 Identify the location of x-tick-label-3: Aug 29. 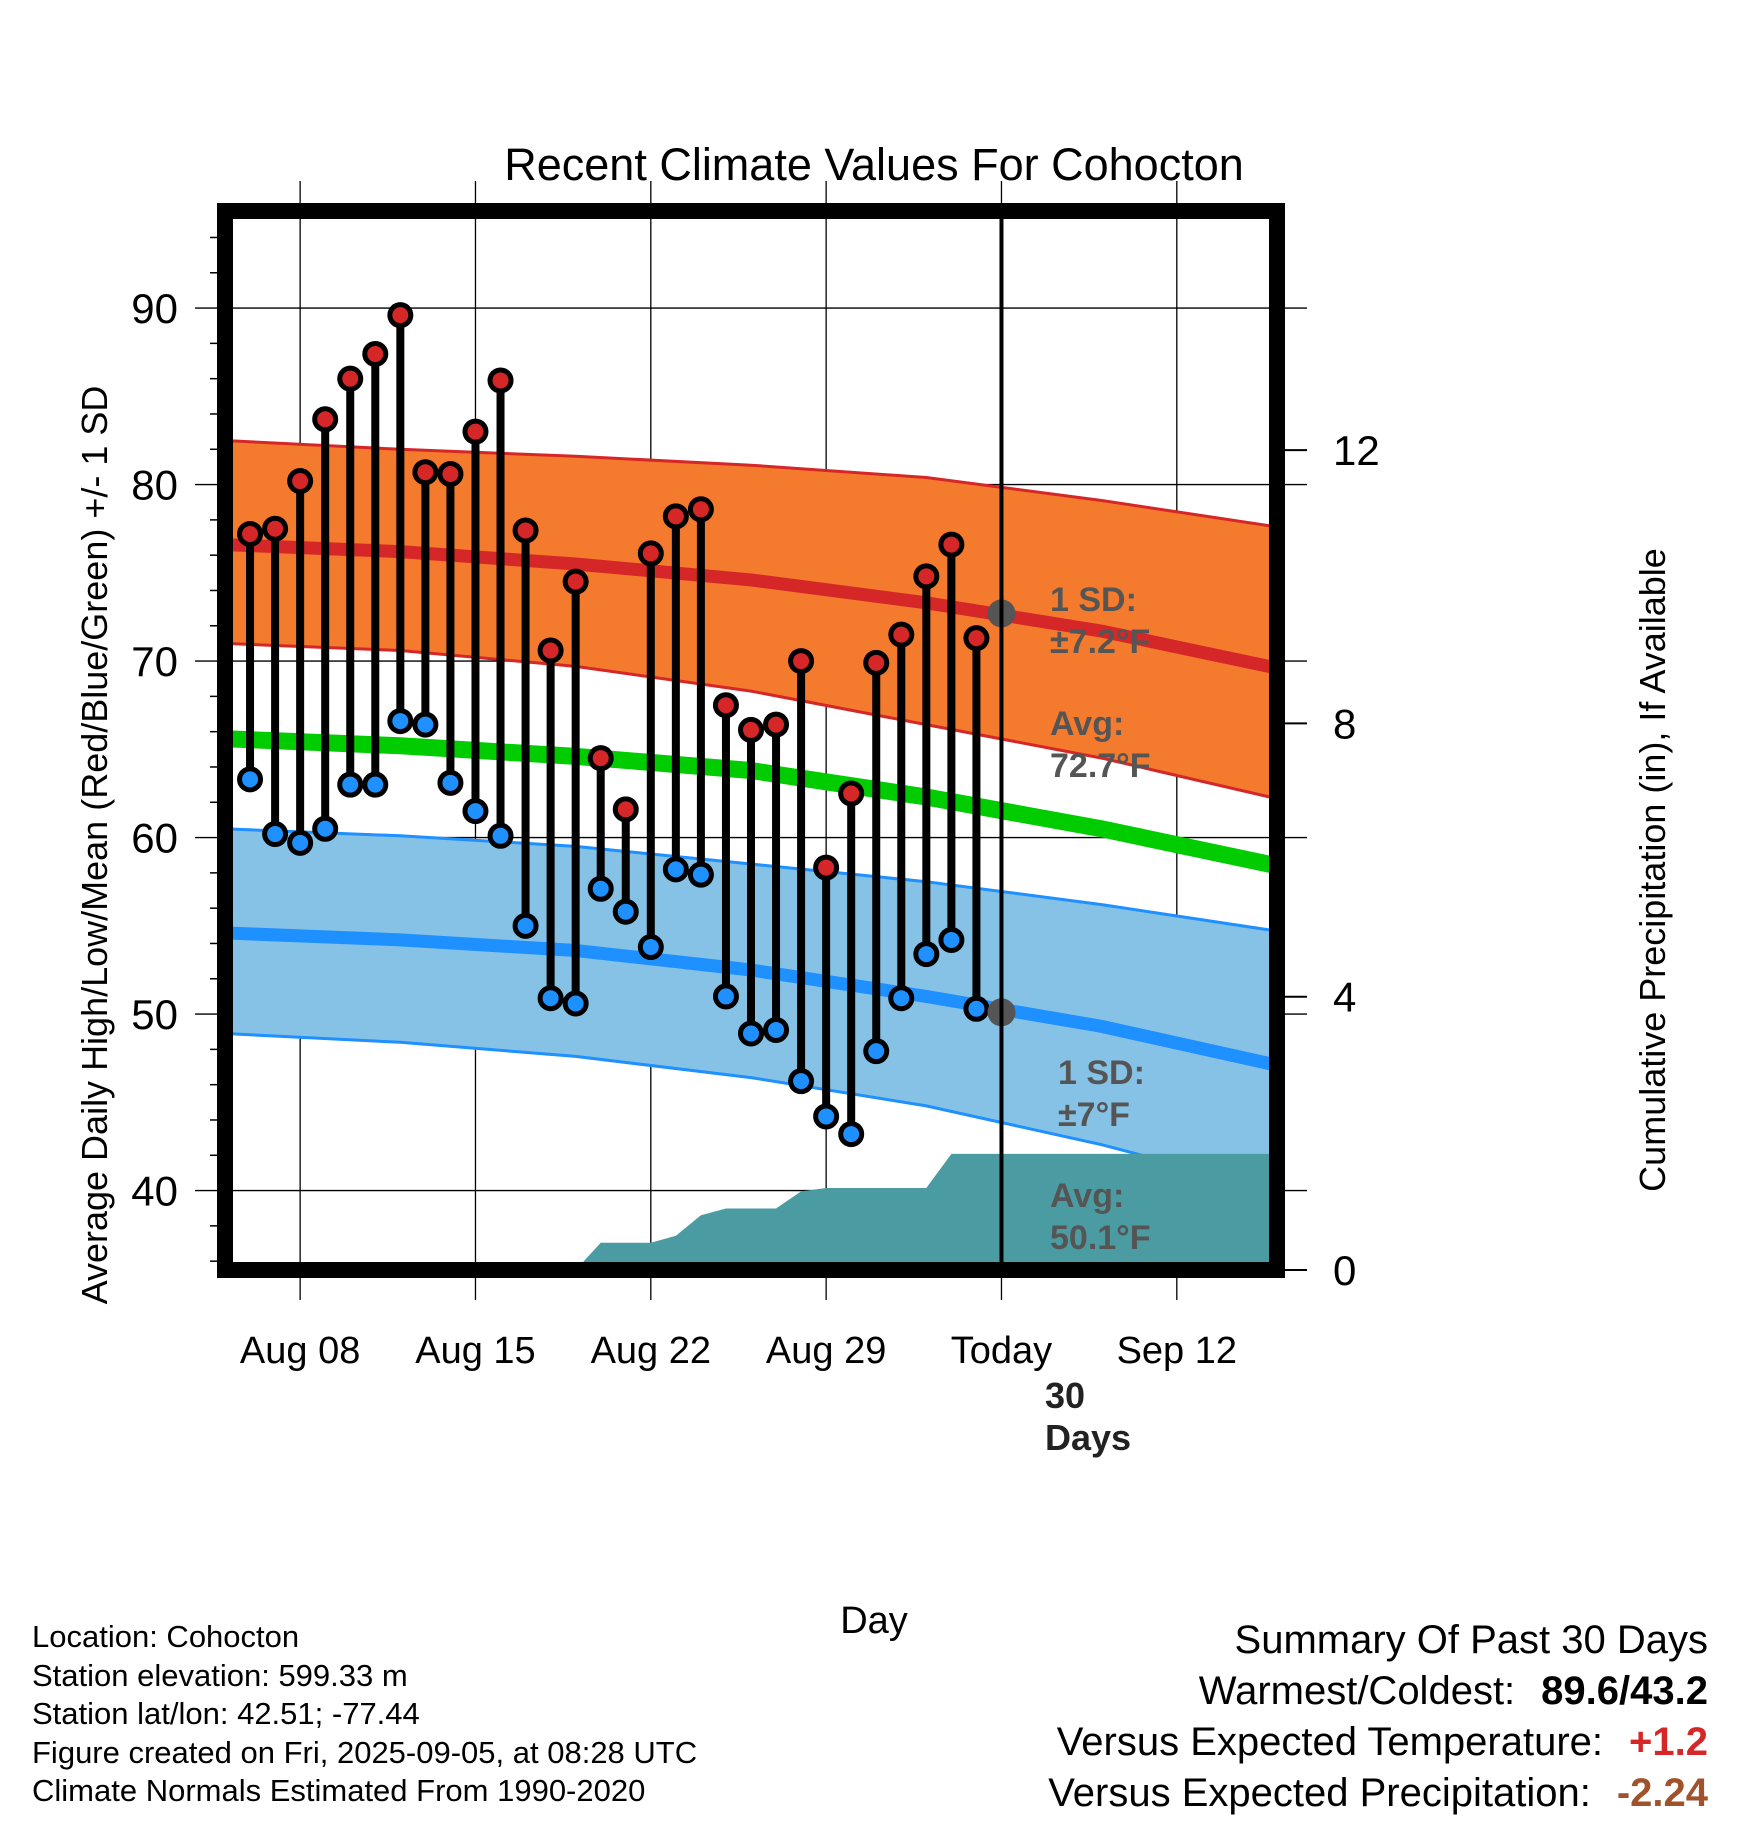
(826, 1351).